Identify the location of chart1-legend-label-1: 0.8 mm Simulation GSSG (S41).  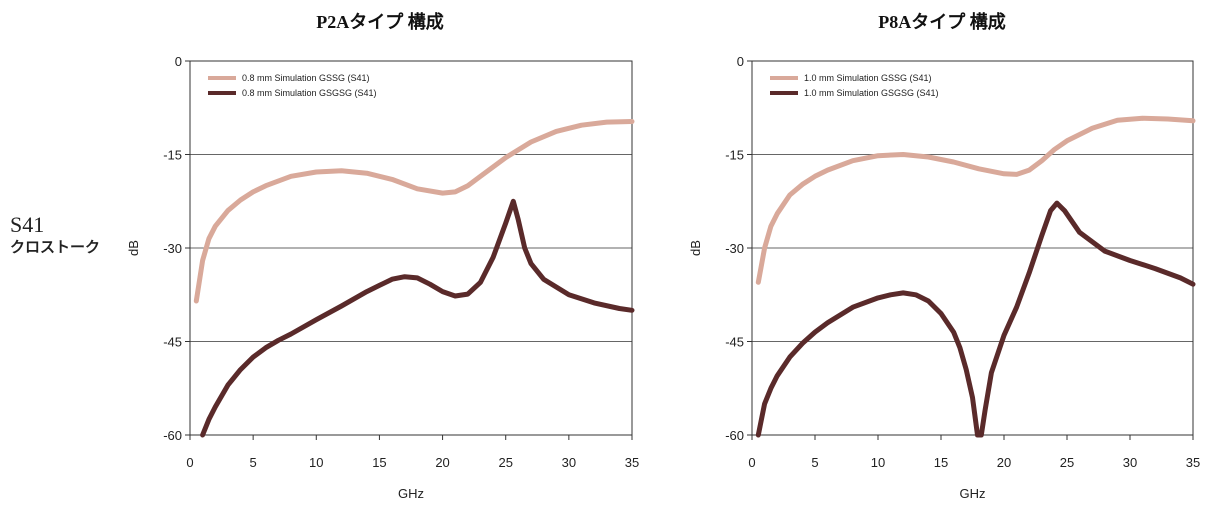
(306, 78).